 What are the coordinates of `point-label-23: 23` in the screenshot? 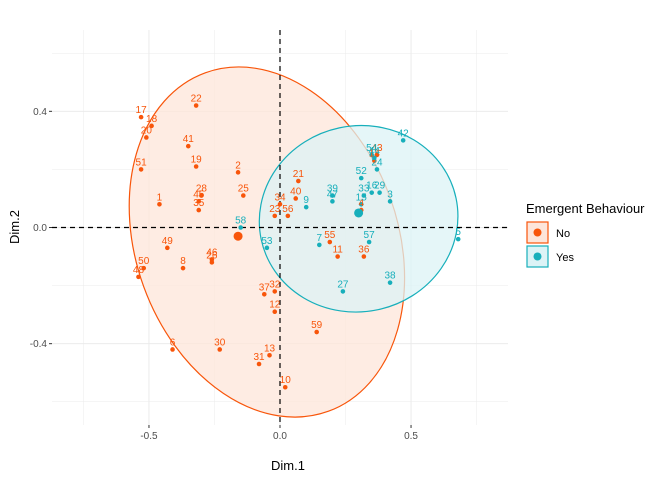 It's located at (275, 209).